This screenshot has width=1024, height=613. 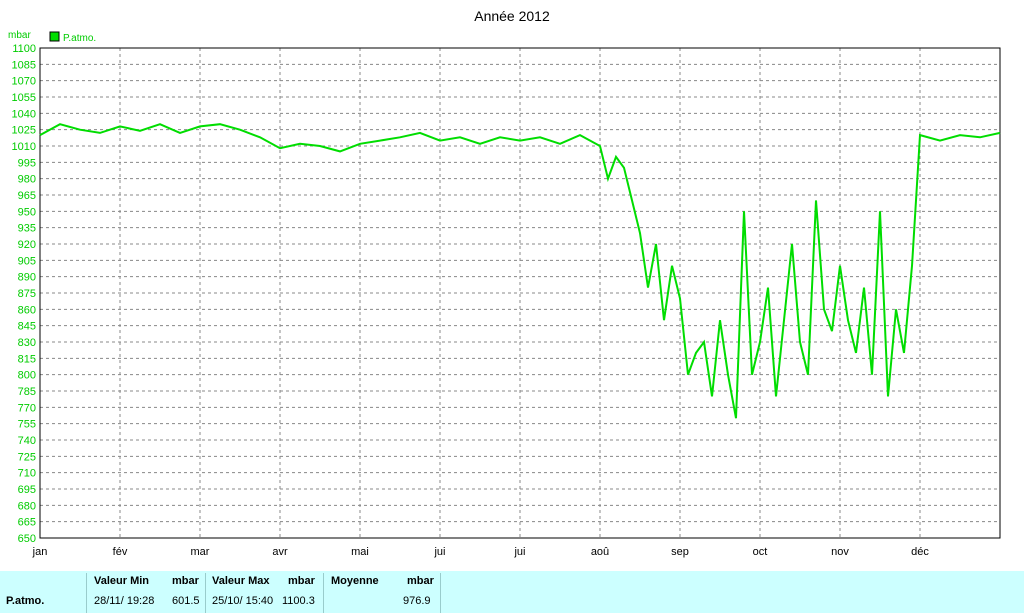 I want to click on max-unit: mbar, so click(x=301, y=581).